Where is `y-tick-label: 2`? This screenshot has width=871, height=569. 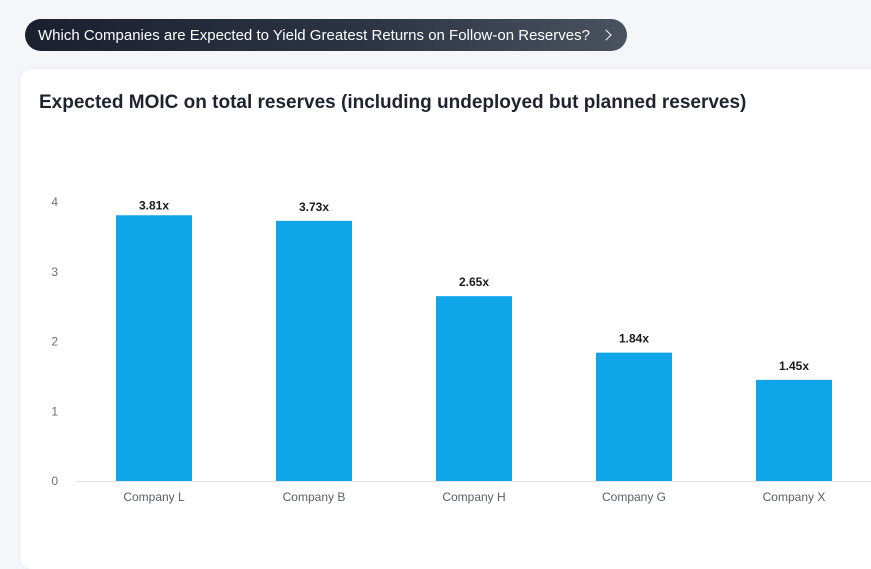
y-tick-label: 2 is located at coordinates (54, 342).